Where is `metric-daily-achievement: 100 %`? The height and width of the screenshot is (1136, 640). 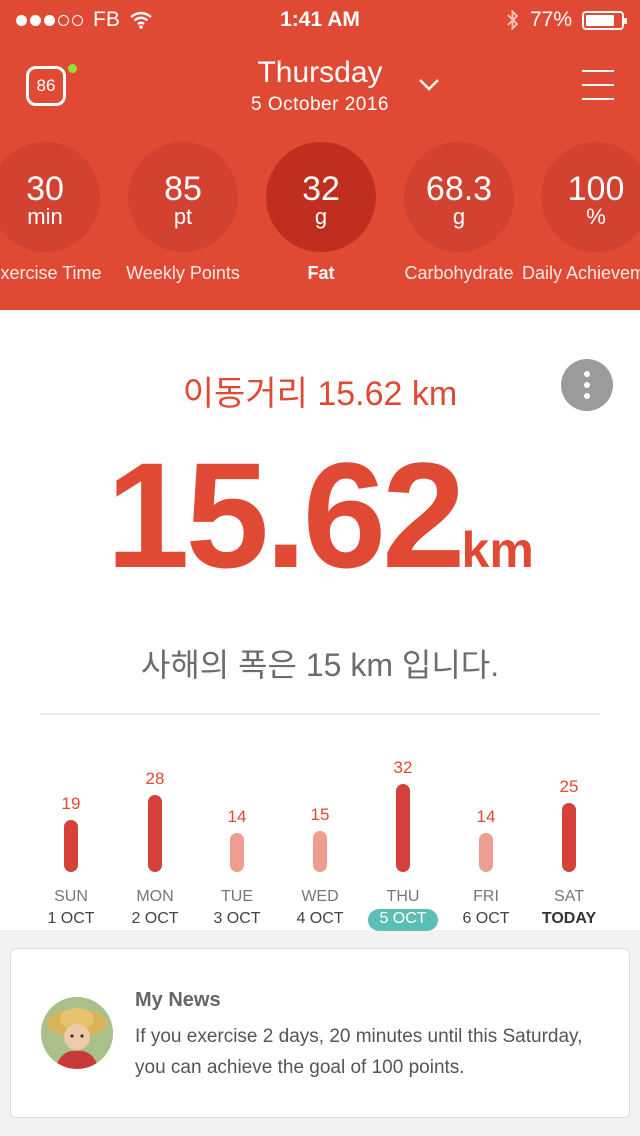 metric-daily-achievement: 100 % is located at coordinates (590, 197).